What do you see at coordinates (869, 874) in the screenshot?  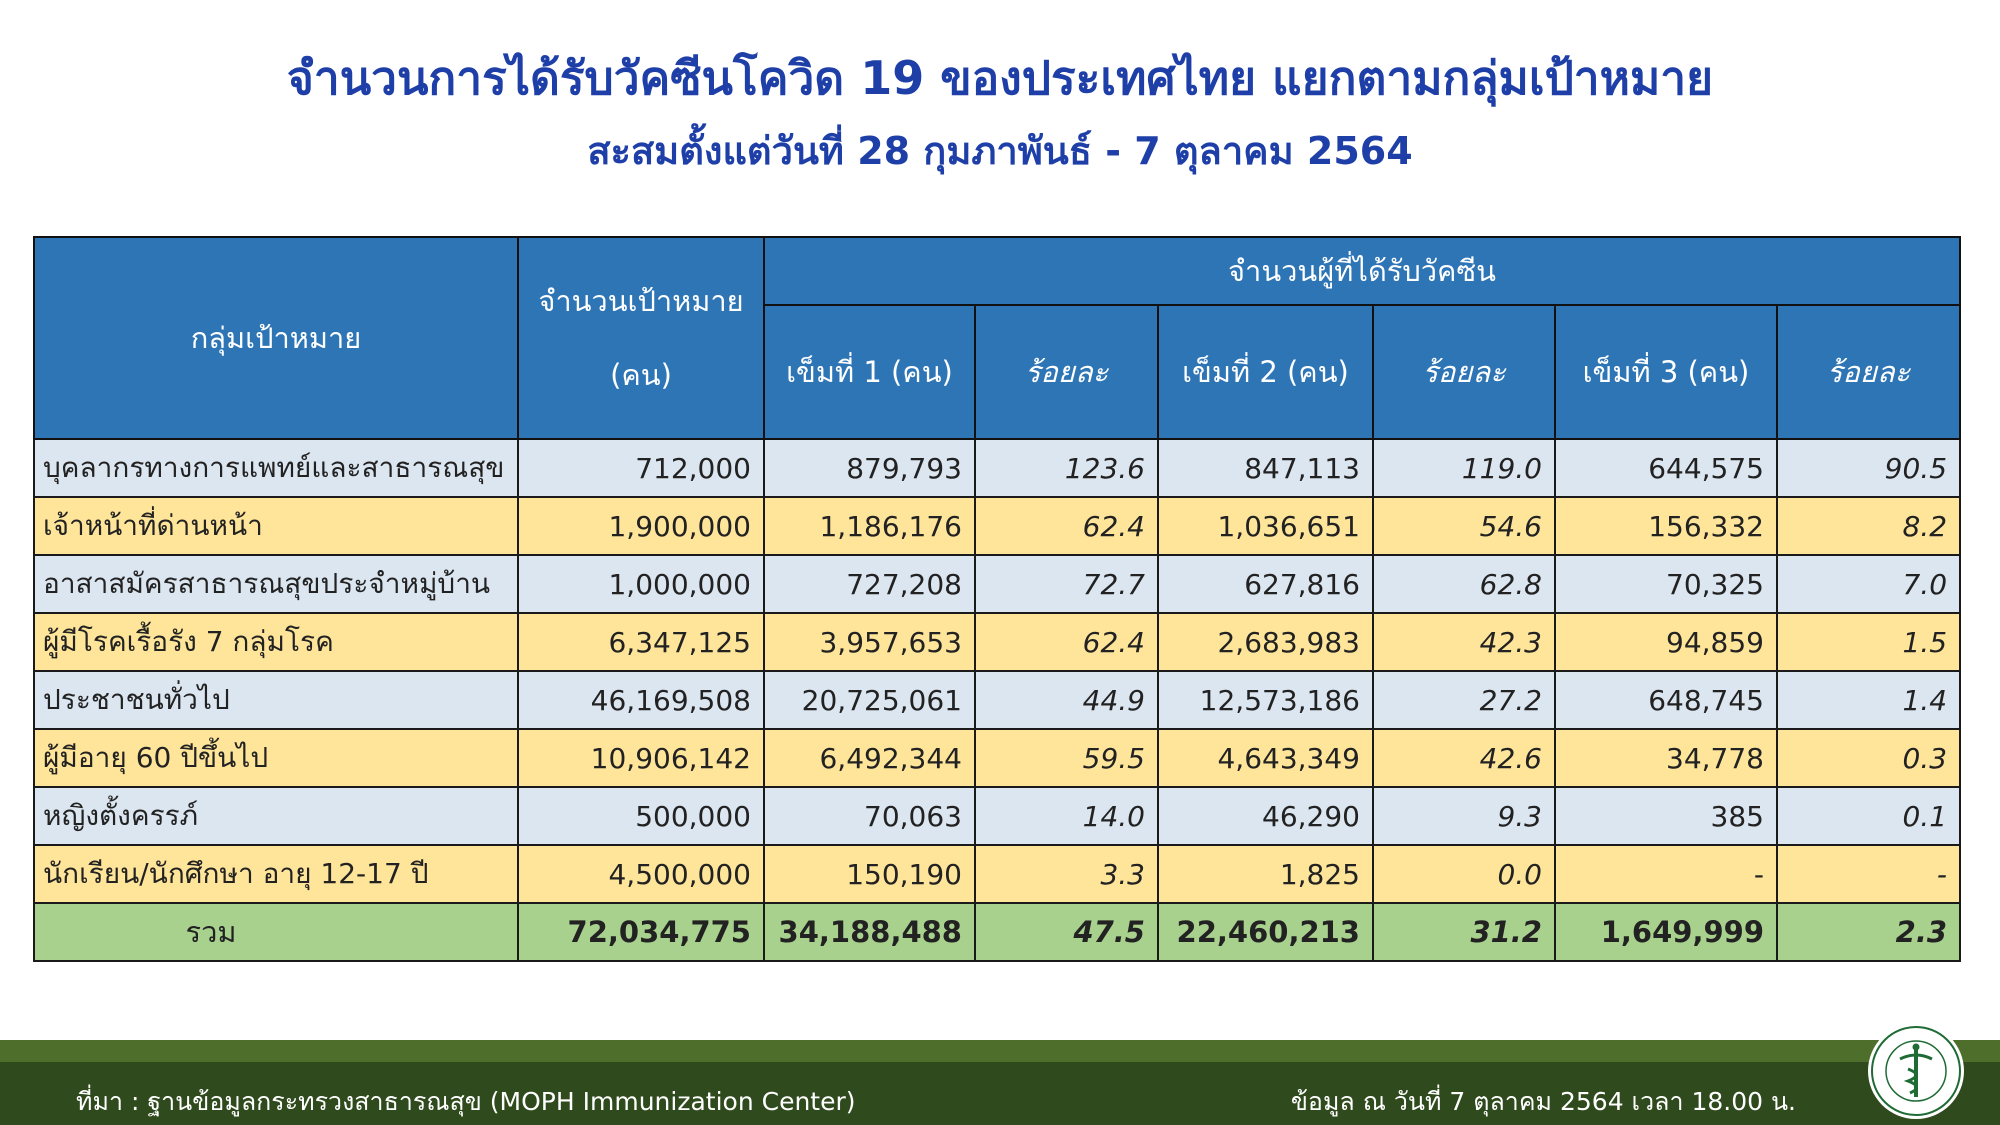 I see `row-dose1: 150,190` at bounding box center [869, 874].